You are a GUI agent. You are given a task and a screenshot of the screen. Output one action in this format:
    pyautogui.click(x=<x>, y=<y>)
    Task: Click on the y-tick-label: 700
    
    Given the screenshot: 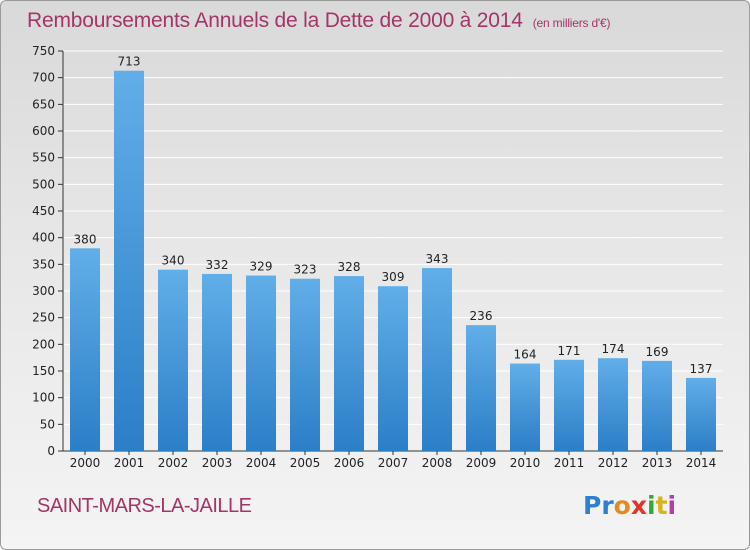 What is the action you would take?
    pyautogui.click(x=43, y=78)
    